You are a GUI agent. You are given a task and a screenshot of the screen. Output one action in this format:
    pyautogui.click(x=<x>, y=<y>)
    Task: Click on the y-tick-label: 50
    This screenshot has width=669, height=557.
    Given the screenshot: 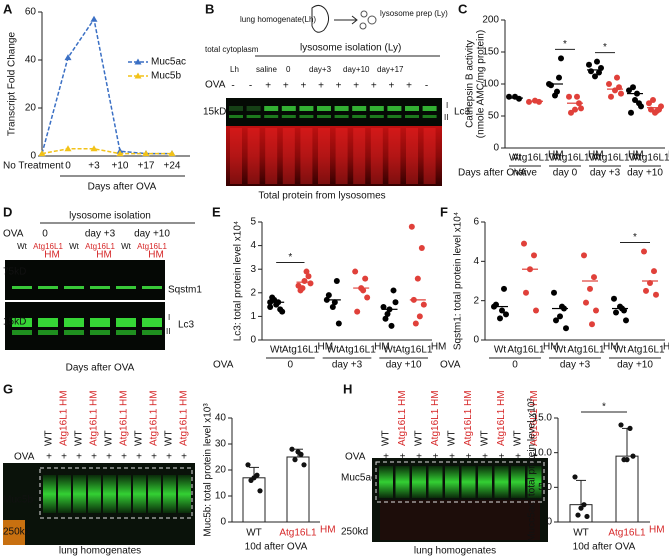 What is the action you would take?
    pyautogui.click(x=494, y=116)
    